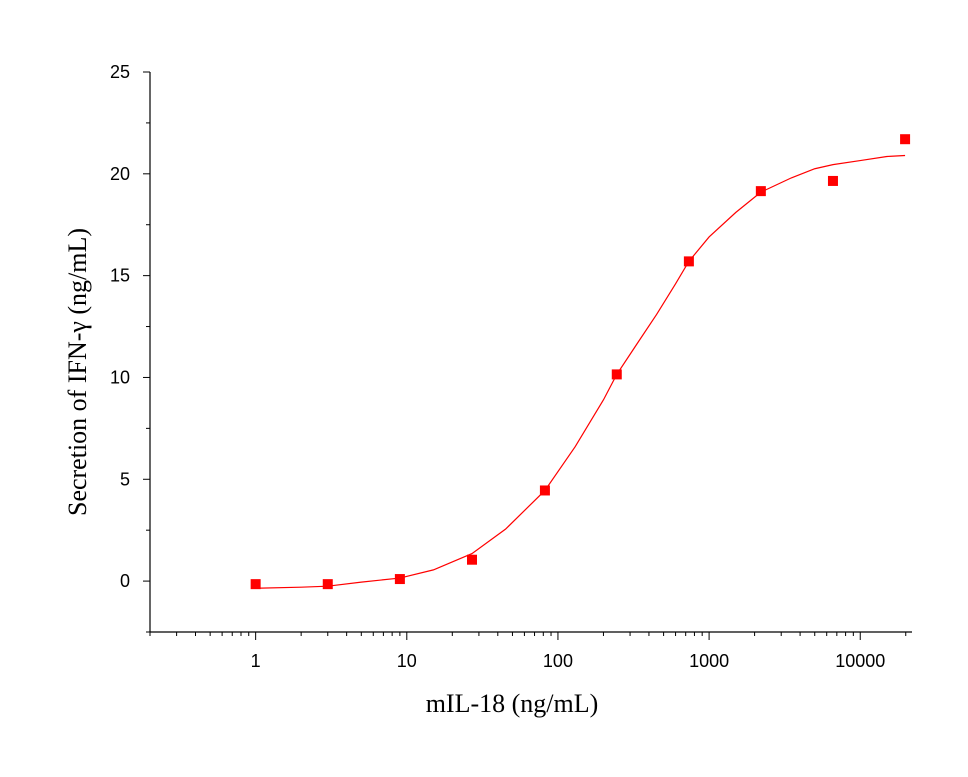 This screenshot has height=777, width=968. What do you see at coordinates (120, 377) in the screenshot?
I see `y-tick-label: 10` at bounding box center [120, 377].